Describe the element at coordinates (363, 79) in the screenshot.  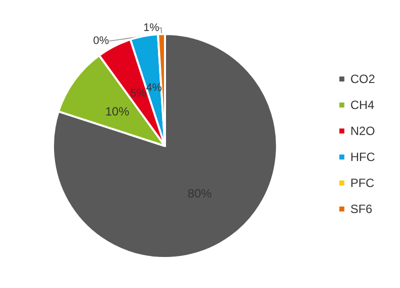
I see `legend-label: CO2` at that location.